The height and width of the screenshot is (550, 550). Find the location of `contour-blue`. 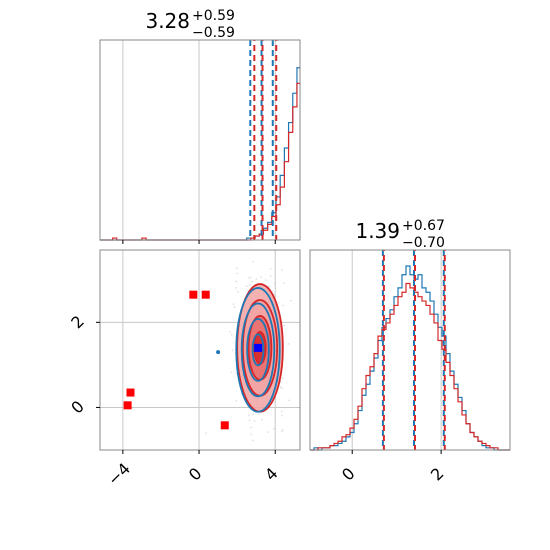

contour-blue is located at coordinates (258, 350).